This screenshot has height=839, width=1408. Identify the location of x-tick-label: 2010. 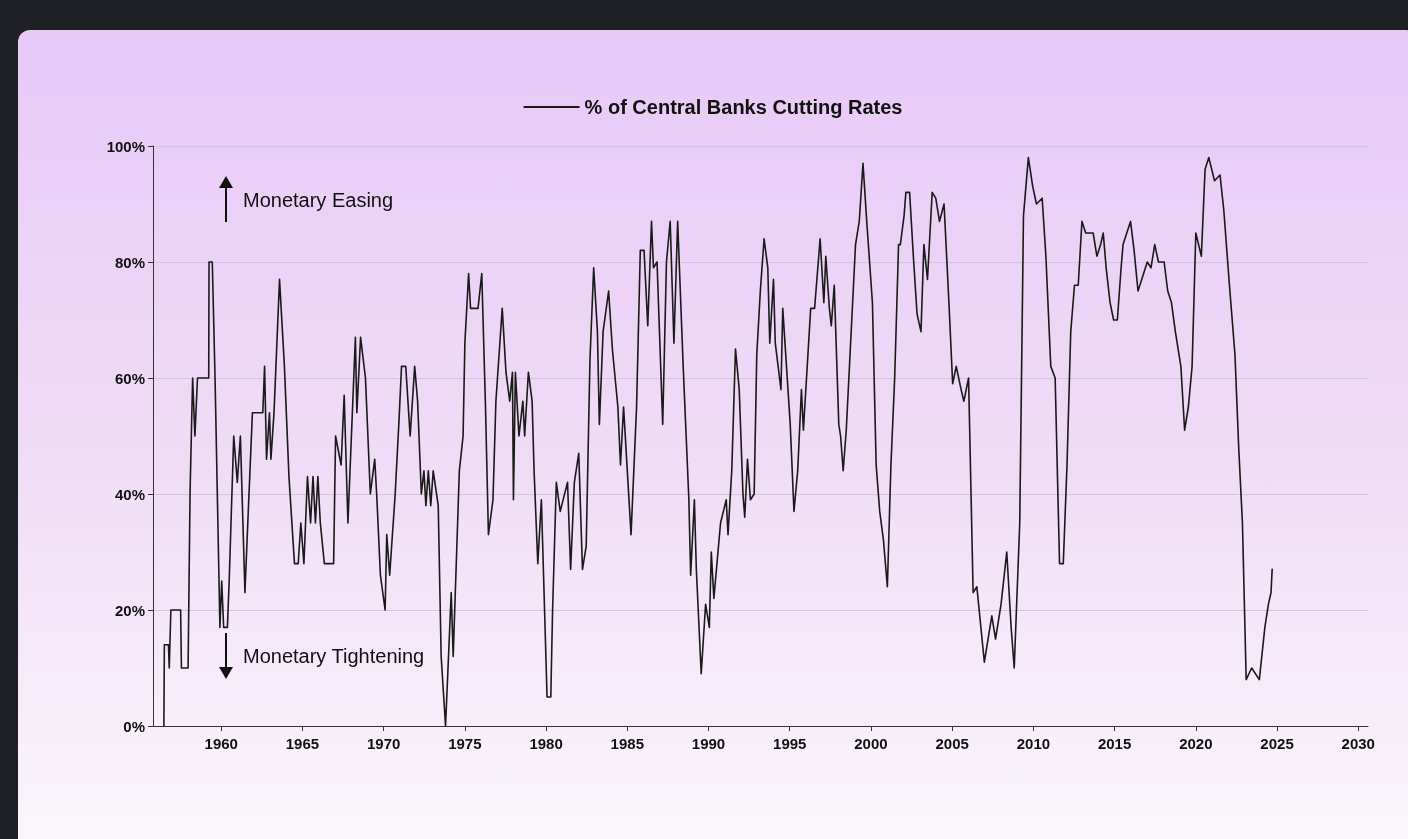
(1033, 743).